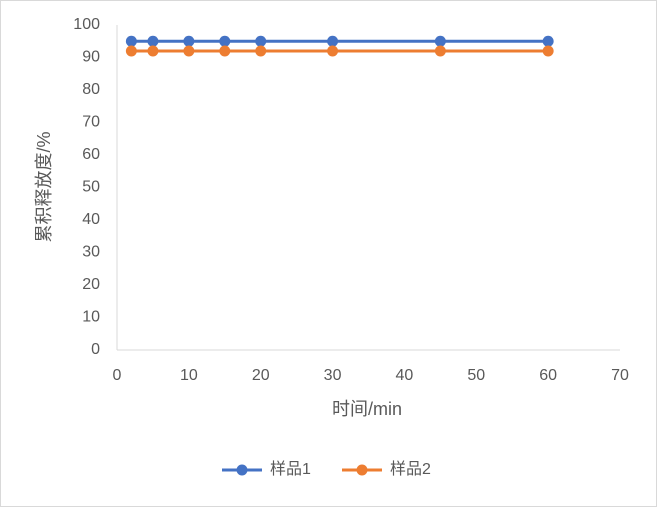 This screenshot has height=508, width=658. I want to click on y-tick-label: 20, so click(91, 284).